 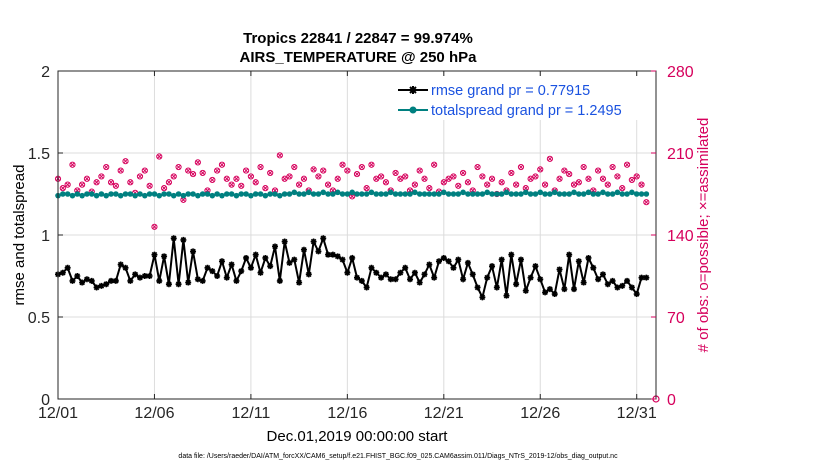 I want to click on x-tick-label: 12/01, so click(x=58, y=413).